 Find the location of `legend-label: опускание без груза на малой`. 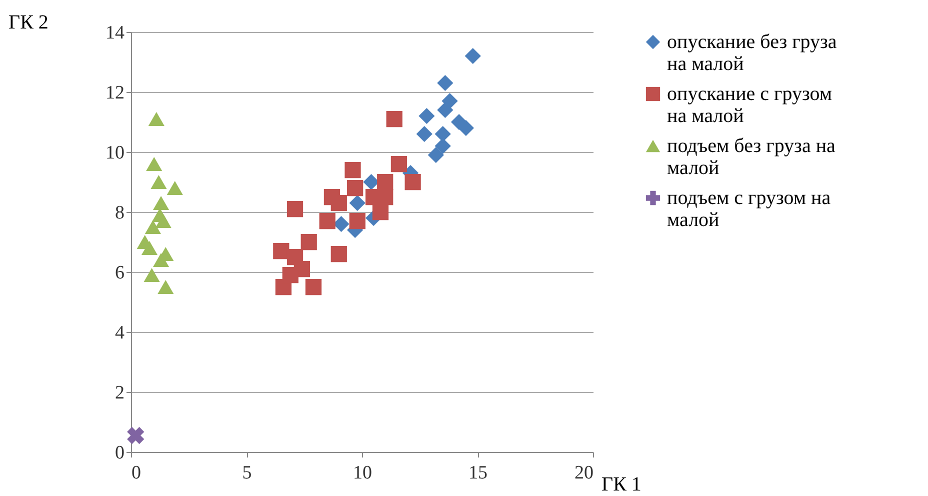

legend-label: опускание без груза на малой is located at coordinates (752, 53).